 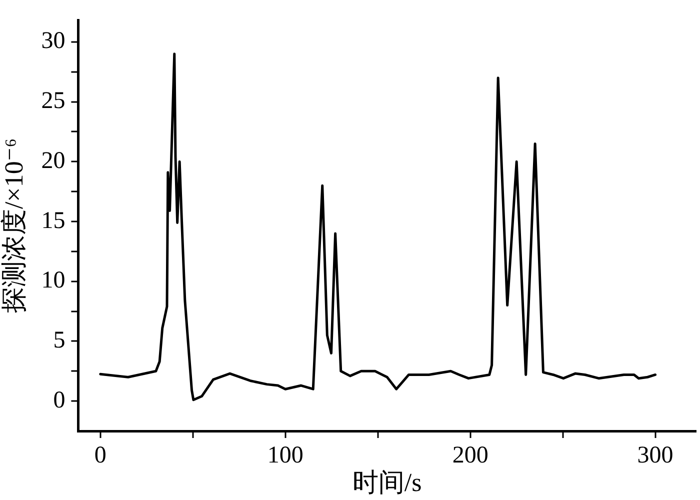 I want to click on x-tick-label: 0, so click(x=100, y=455).